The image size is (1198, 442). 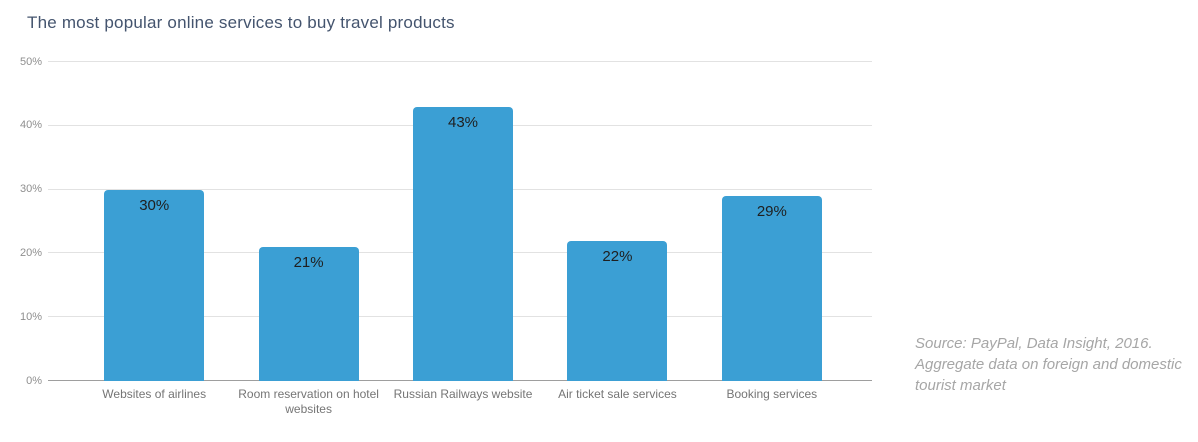 What do you see at coordinates (771, 288) in the screenshot?
I see `bar-5: 29%` at bounding box center [771, 288].